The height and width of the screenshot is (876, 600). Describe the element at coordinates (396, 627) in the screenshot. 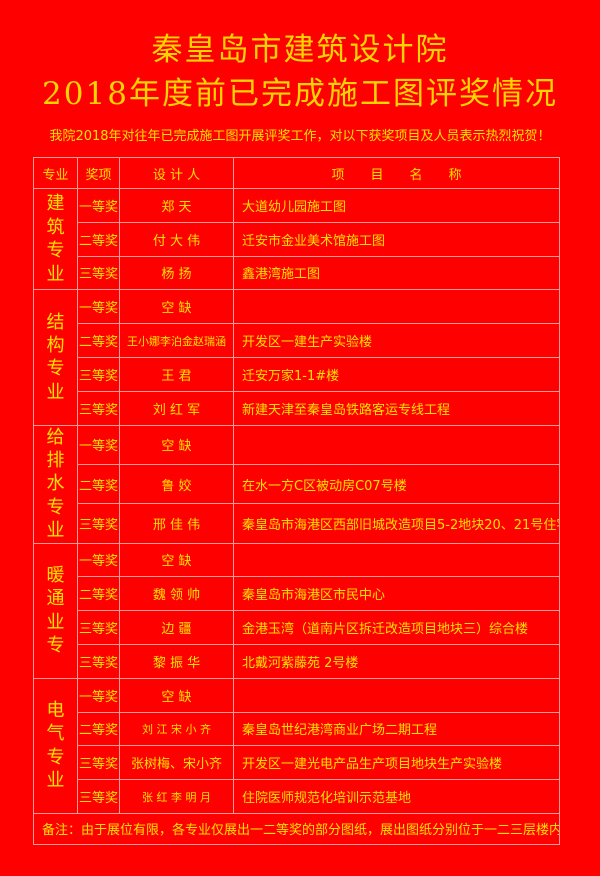

I see `project-cell: 金港玉湾（道南片区拆迁改造项目地块三）综合楼` at that location.